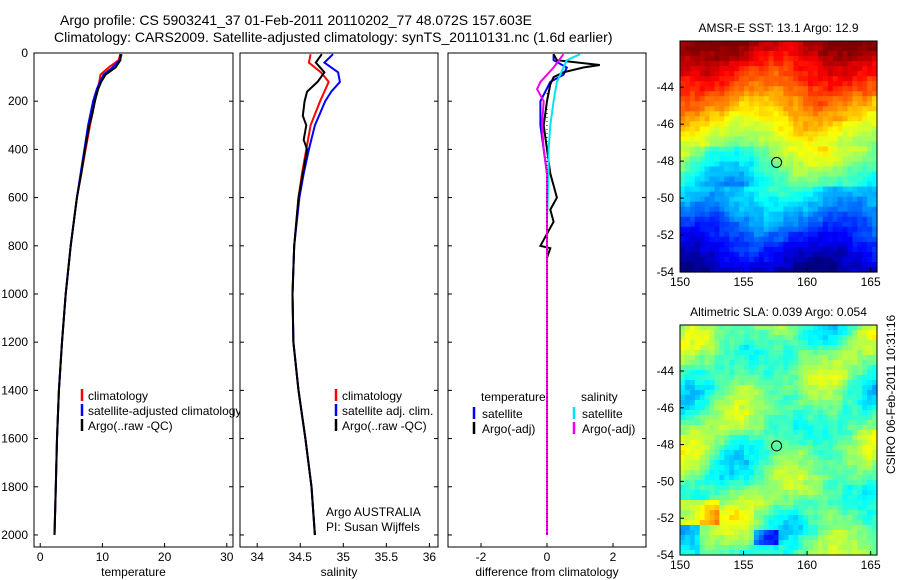  What do you see at coordinates (666, 408) in the screenshot?
I see `y-tick-label: -46` at bounding box center [666, 408].